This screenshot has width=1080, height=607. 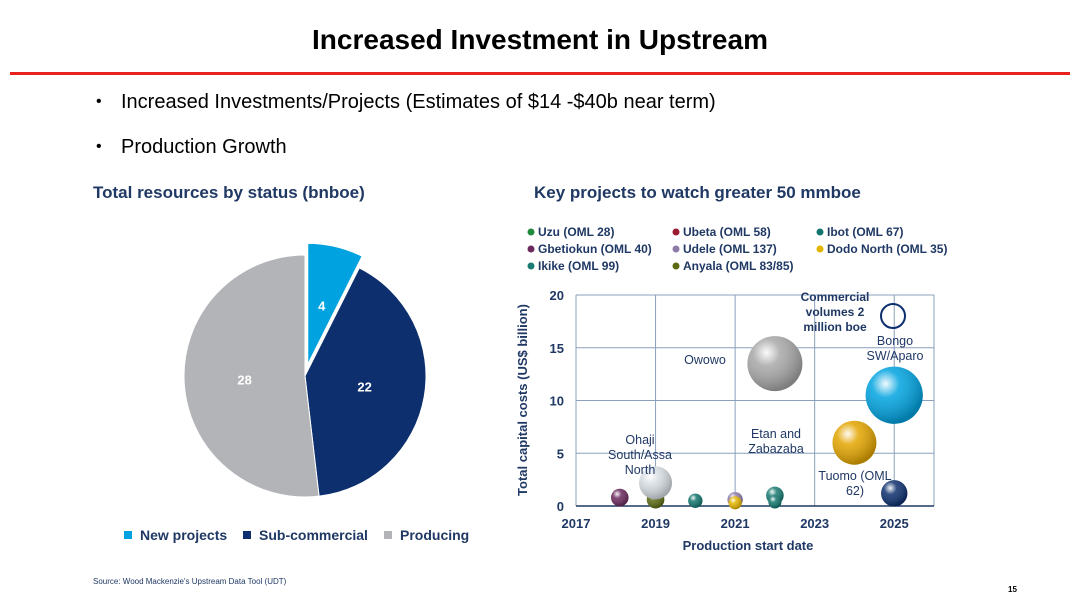 What do you see at coordinates (557, 348) in the screenshot?
I see `y-tick-label: 15` at bounding box center [557, 348].